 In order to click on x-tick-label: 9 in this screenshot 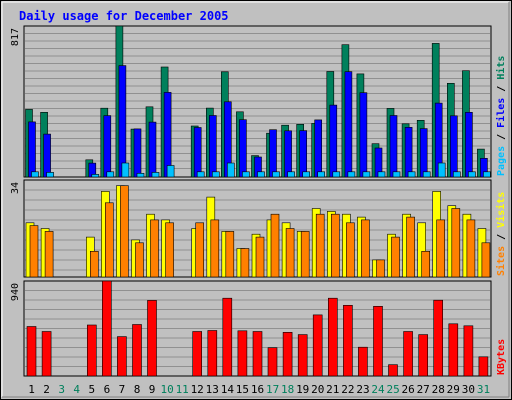, I will do `click(152, 389)`.